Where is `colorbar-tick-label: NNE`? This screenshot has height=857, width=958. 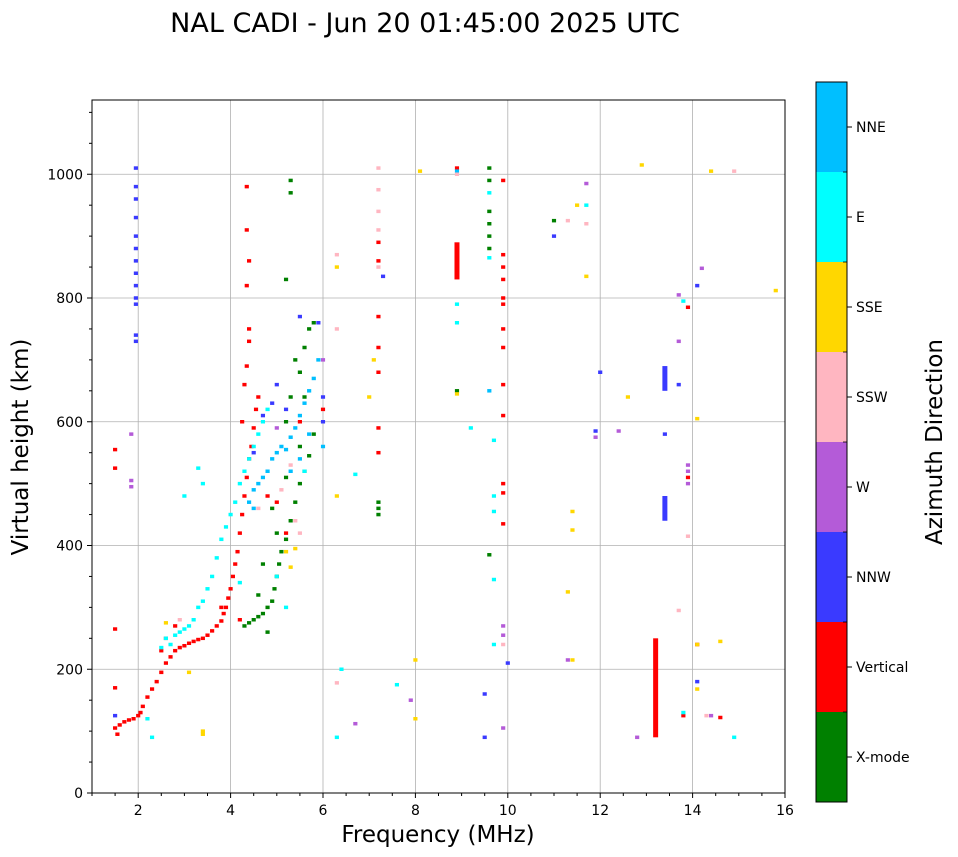 colorbar-tick-label: NNE is located at coordinates (871, 128).